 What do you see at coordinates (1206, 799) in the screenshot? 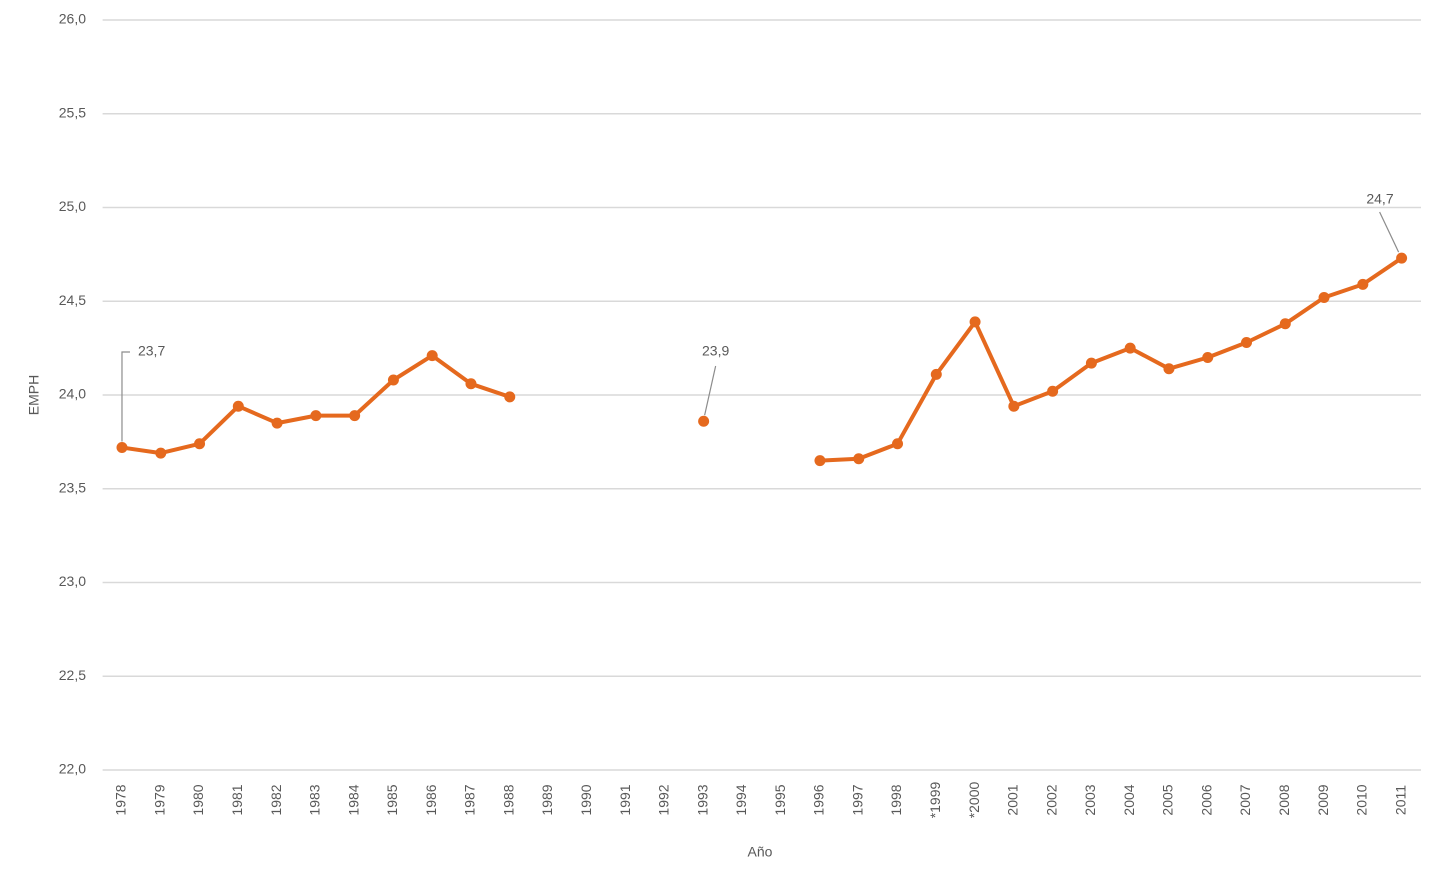
I see `x-tick-label: 2006` at bounding box center [1206, 799].